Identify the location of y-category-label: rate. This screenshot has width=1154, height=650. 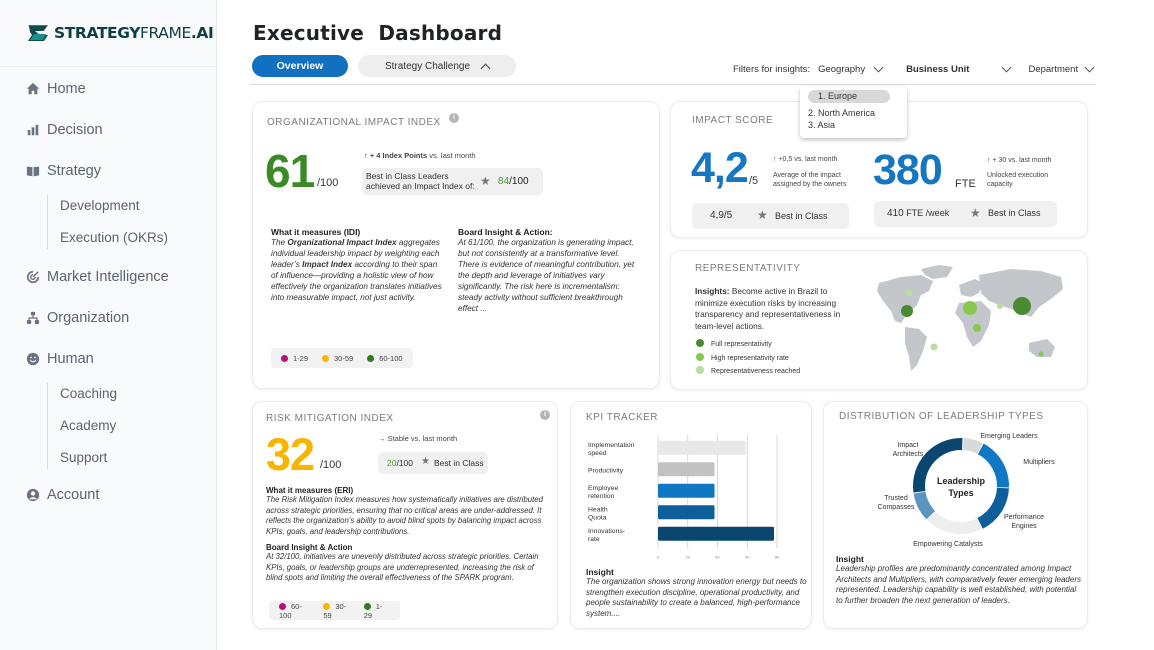
(594, 539).